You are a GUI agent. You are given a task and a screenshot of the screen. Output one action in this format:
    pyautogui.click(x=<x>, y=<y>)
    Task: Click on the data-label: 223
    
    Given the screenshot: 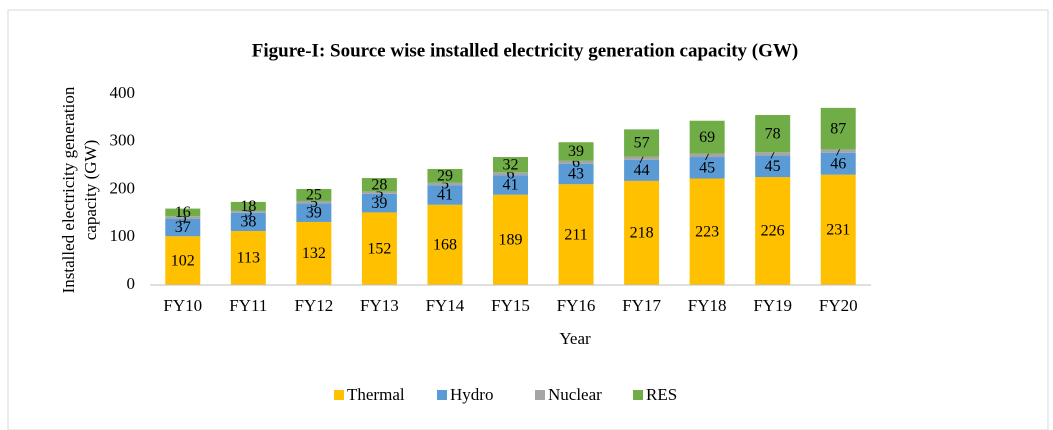 What is the action you would take?
    pyautogui.click(x=707, y=231)
    